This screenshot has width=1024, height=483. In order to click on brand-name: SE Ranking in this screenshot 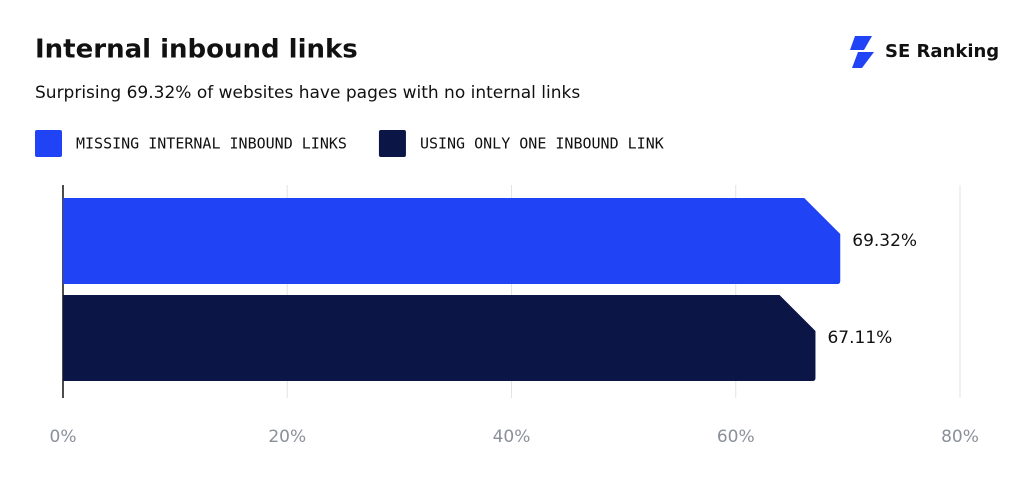, I will do `click(942, 51)`.